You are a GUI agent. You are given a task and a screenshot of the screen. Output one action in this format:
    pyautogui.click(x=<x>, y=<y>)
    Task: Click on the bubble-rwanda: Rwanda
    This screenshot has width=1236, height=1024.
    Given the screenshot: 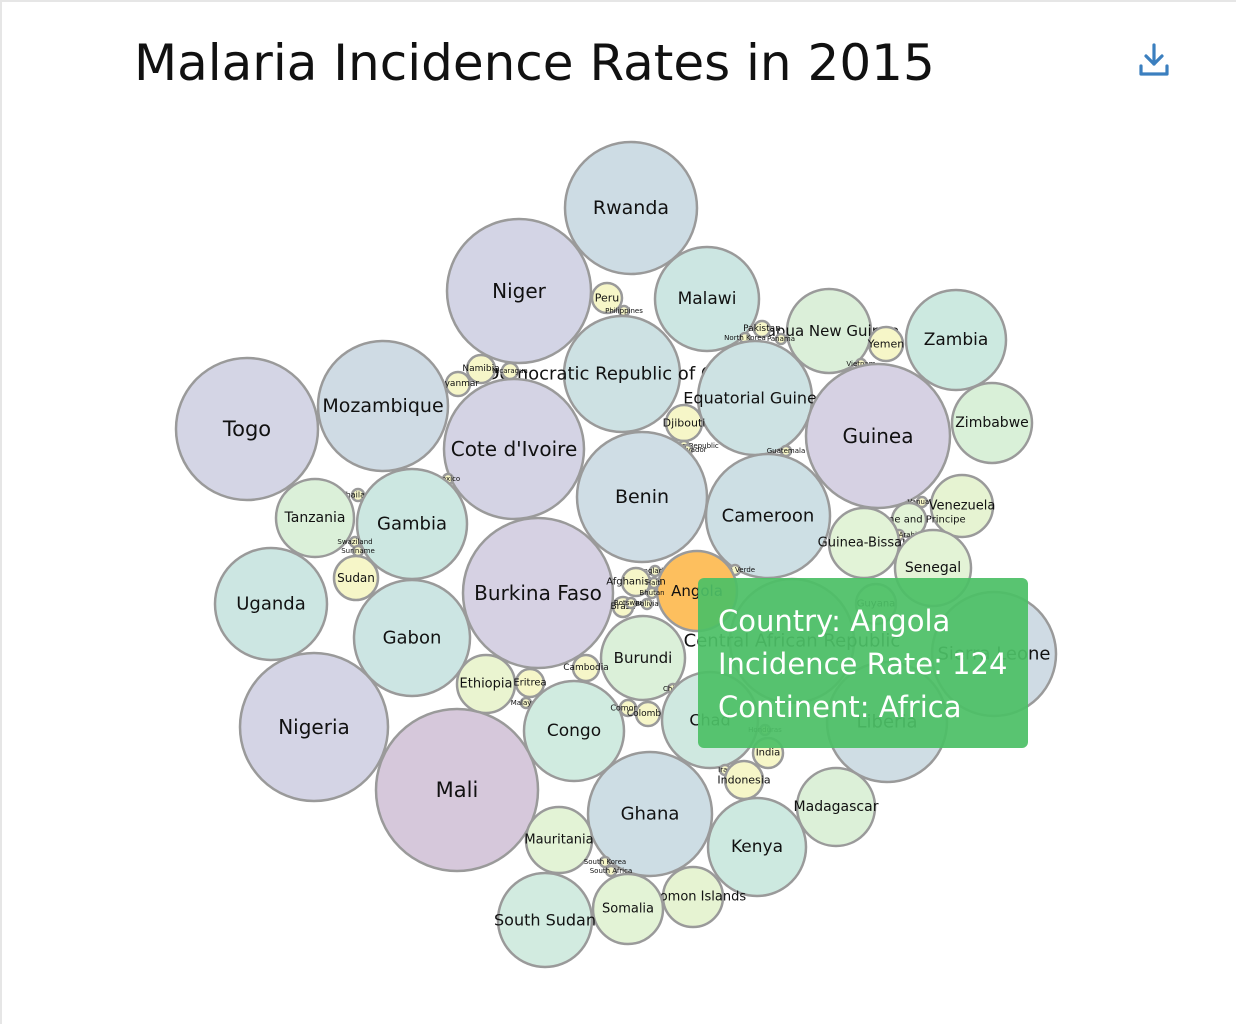 What is the action you would take?
    pyautogui.click(x=631, y=208)
    